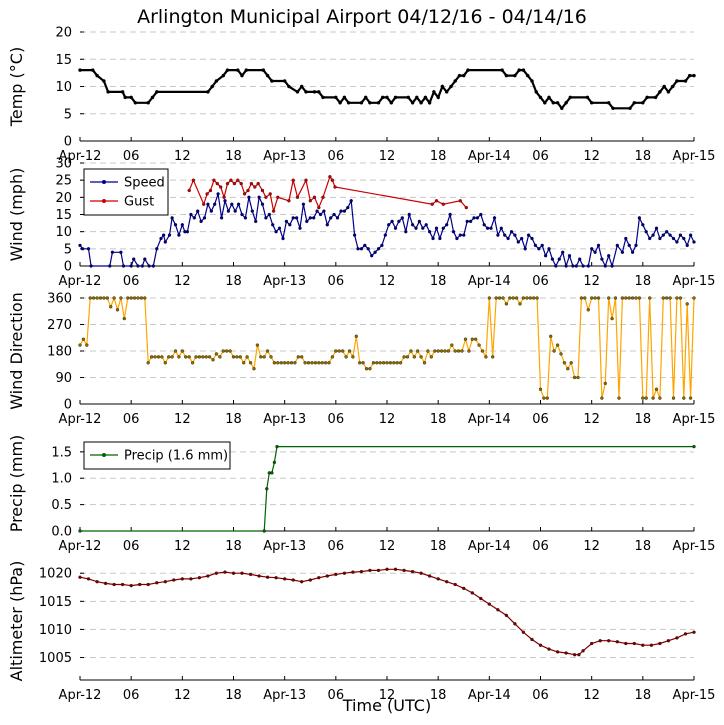  What do you see at coordinates (387, 215) in the screenshot?
I see `wind-panel` at bounding box center [387, 215].